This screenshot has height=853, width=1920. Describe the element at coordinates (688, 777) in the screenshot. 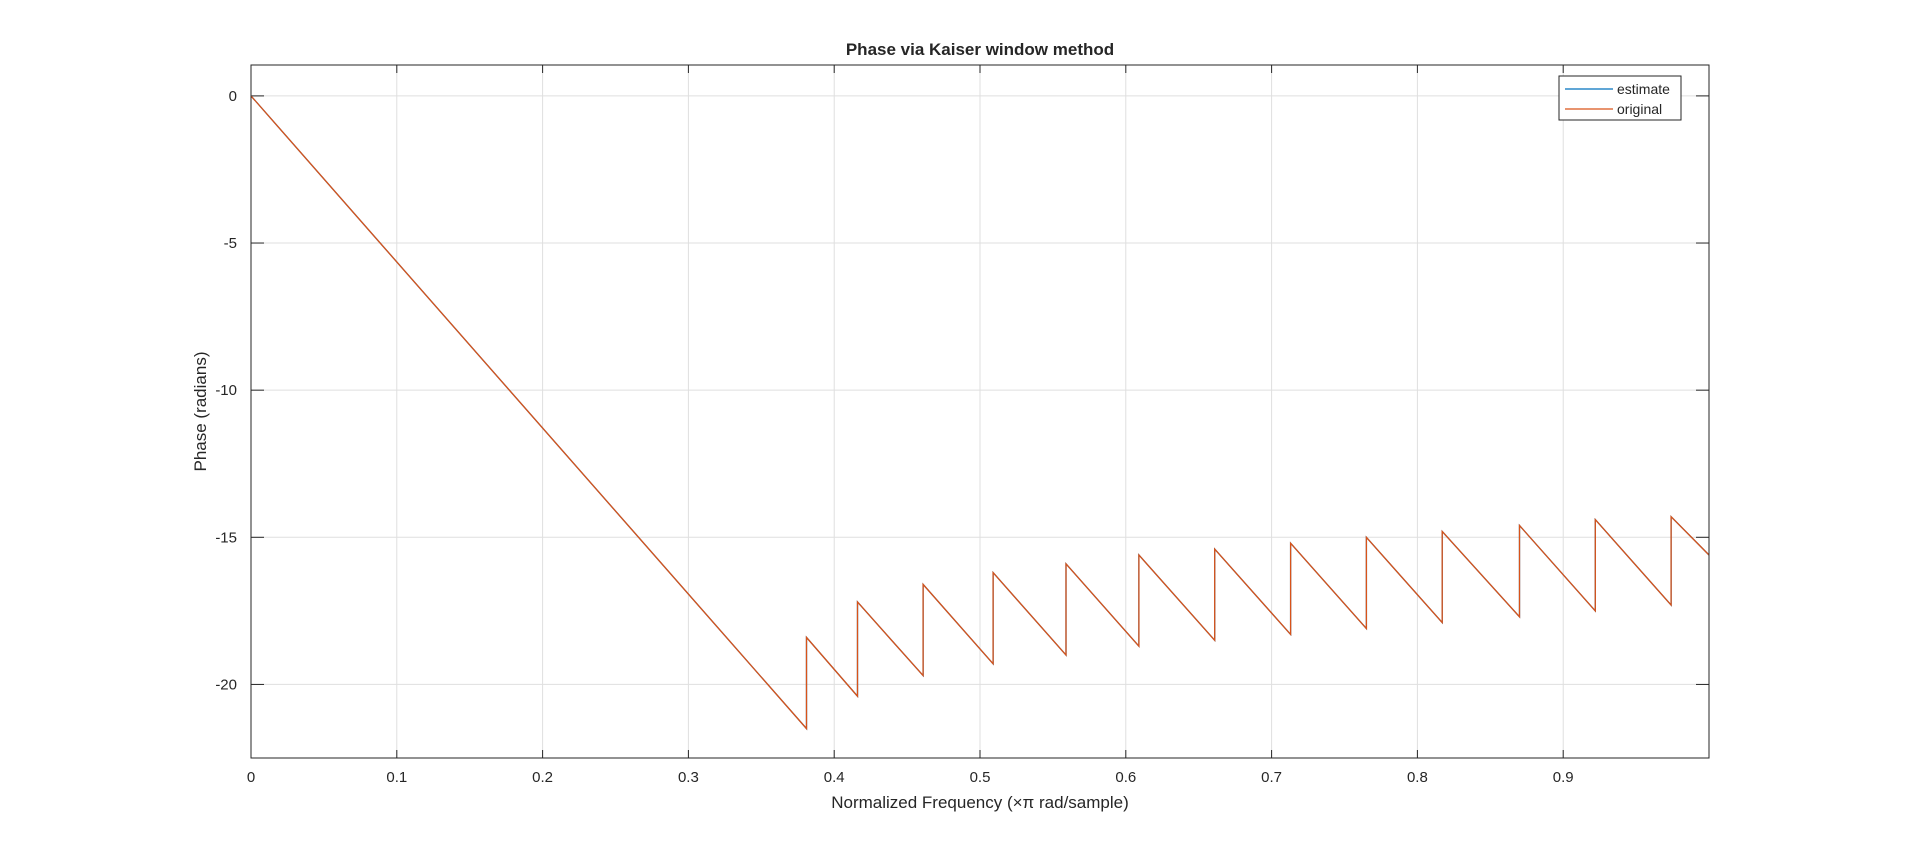

I see `x-tick-label: 0.3` at that location.